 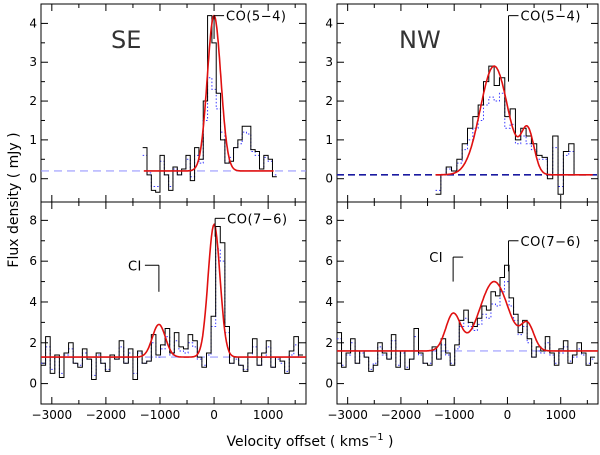 I want to click on region-label: NW, so click(x=420, y=40).